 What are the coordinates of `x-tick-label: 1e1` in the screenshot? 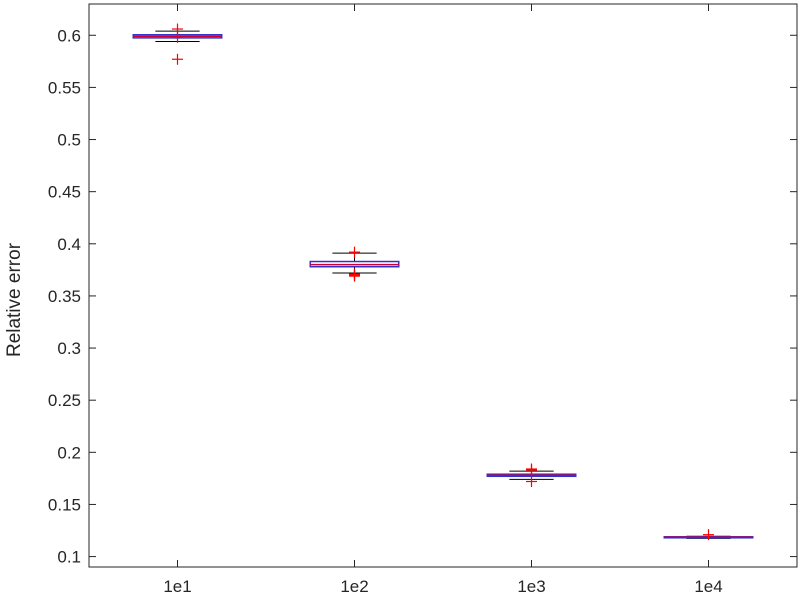 It's located at (177, 586).